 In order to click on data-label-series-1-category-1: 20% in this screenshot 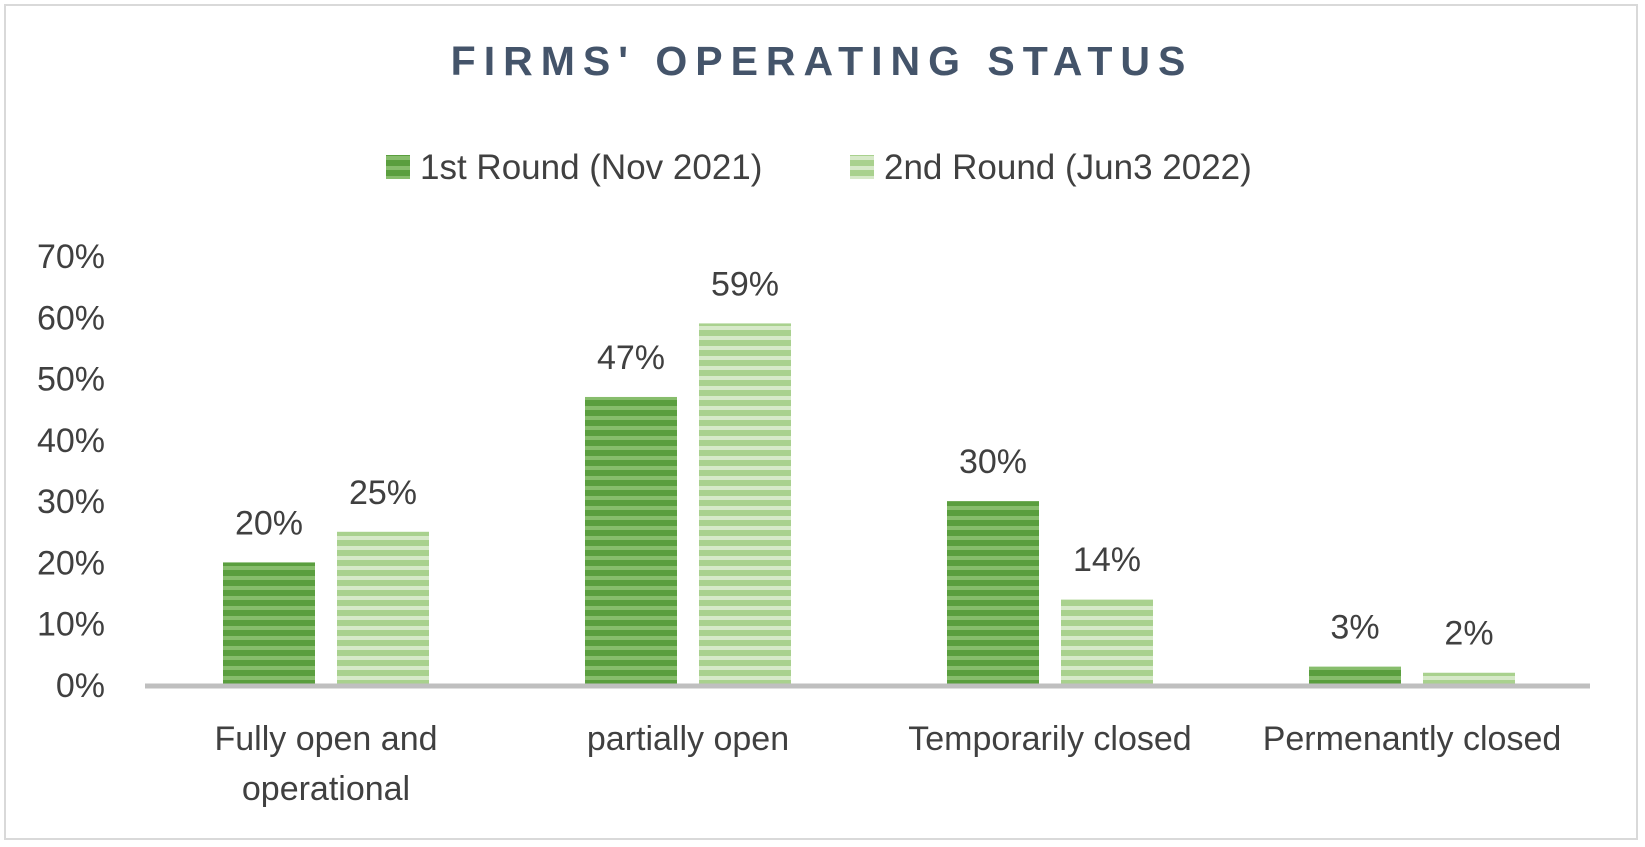, I will do `click(269, 523)`.